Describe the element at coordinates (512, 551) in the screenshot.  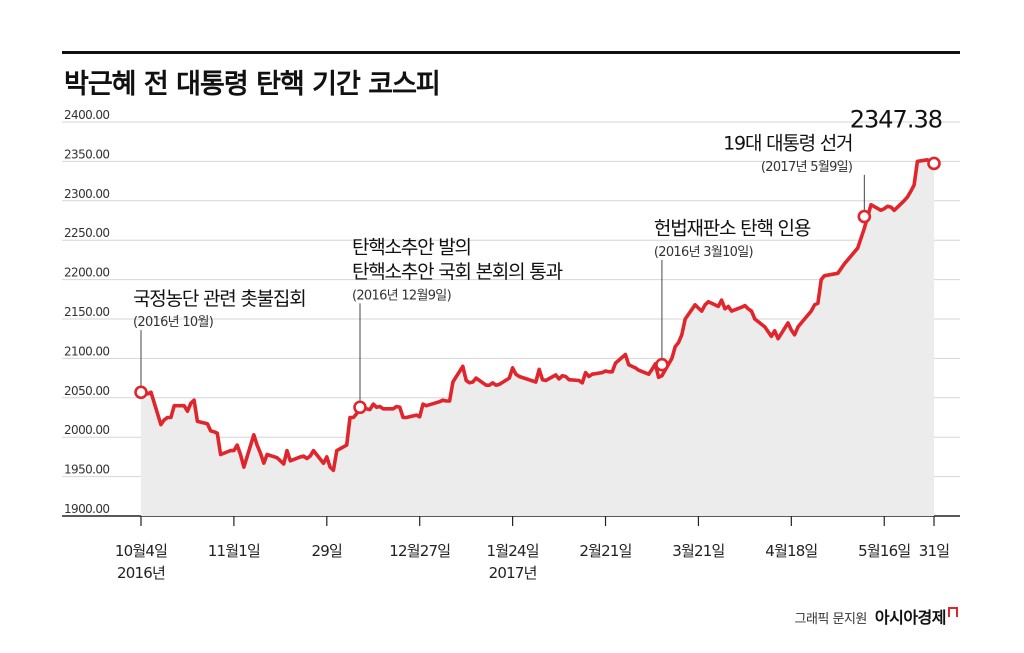
I see `x-tick-label: 1월24일` at that location.